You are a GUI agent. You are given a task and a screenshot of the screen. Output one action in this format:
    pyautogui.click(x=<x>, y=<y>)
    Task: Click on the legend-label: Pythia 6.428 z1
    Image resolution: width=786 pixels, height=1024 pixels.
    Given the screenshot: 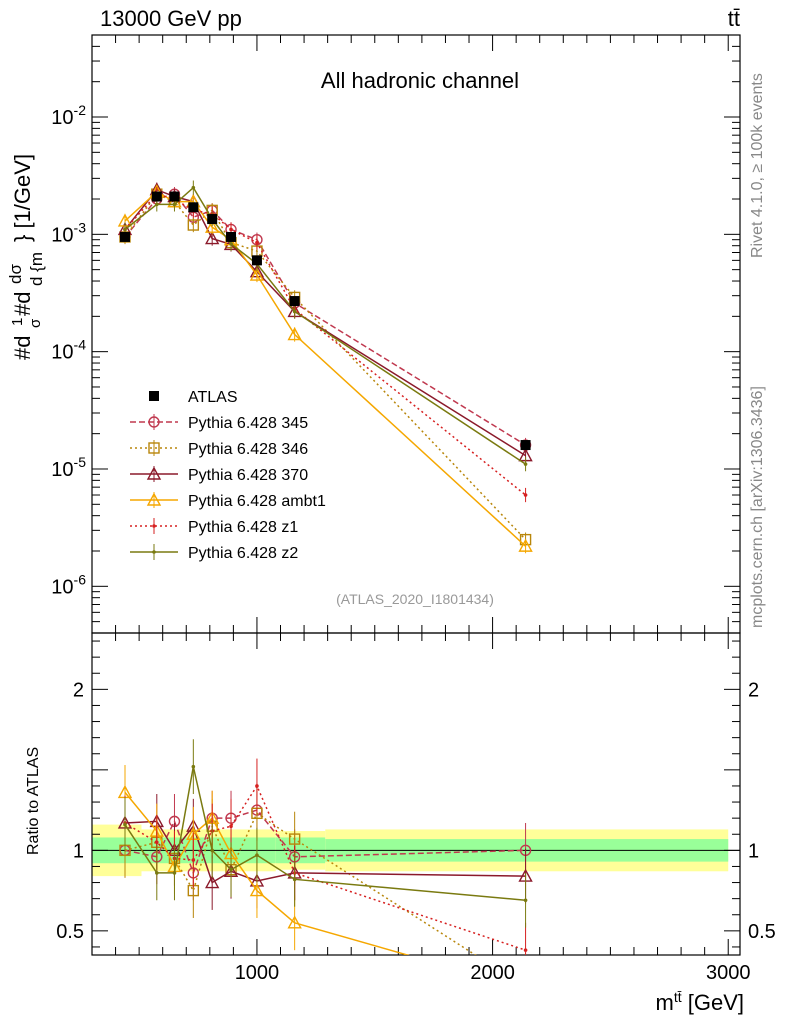 What is the action you would take?
    pyautogui.click(x=243, y=527)
    